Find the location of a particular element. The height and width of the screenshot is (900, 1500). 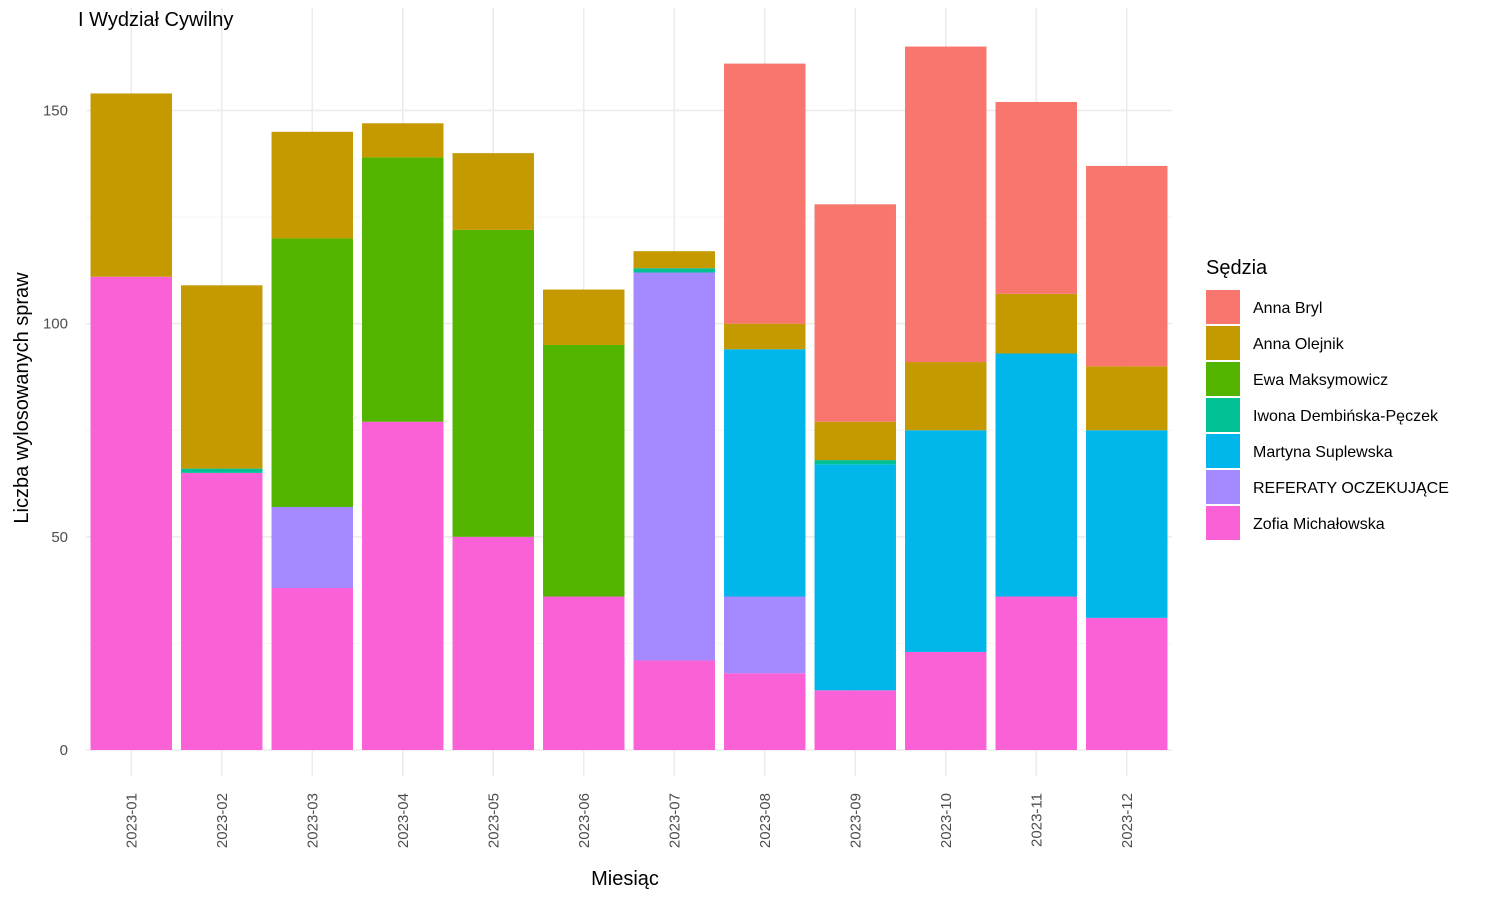

x-tick-label: 2023-02 is located at coordinates (222, 820).